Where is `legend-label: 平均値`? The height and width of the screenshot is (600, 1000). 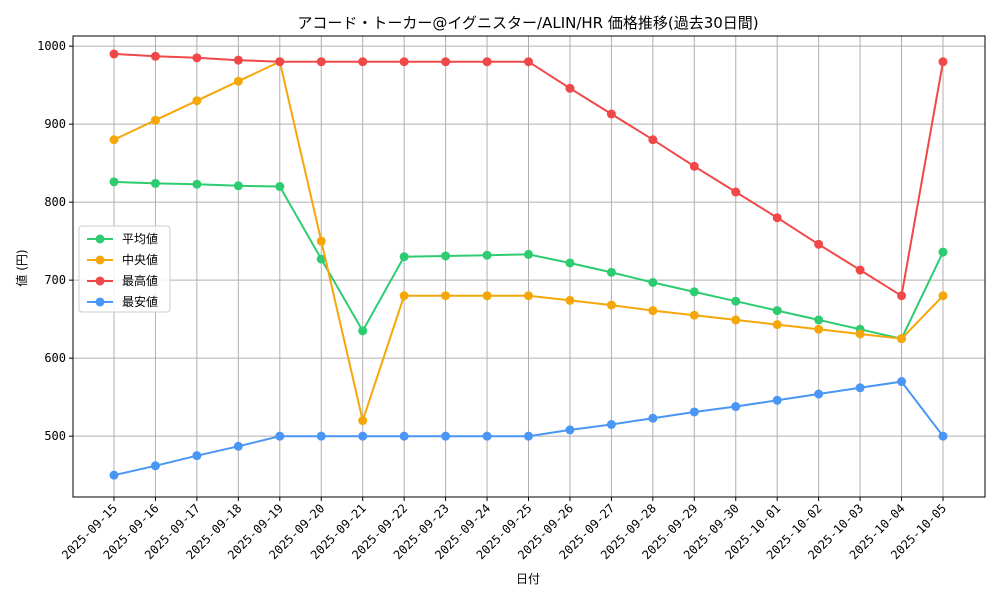 legend-label: 平均値 is located at coordinates (140, 238).